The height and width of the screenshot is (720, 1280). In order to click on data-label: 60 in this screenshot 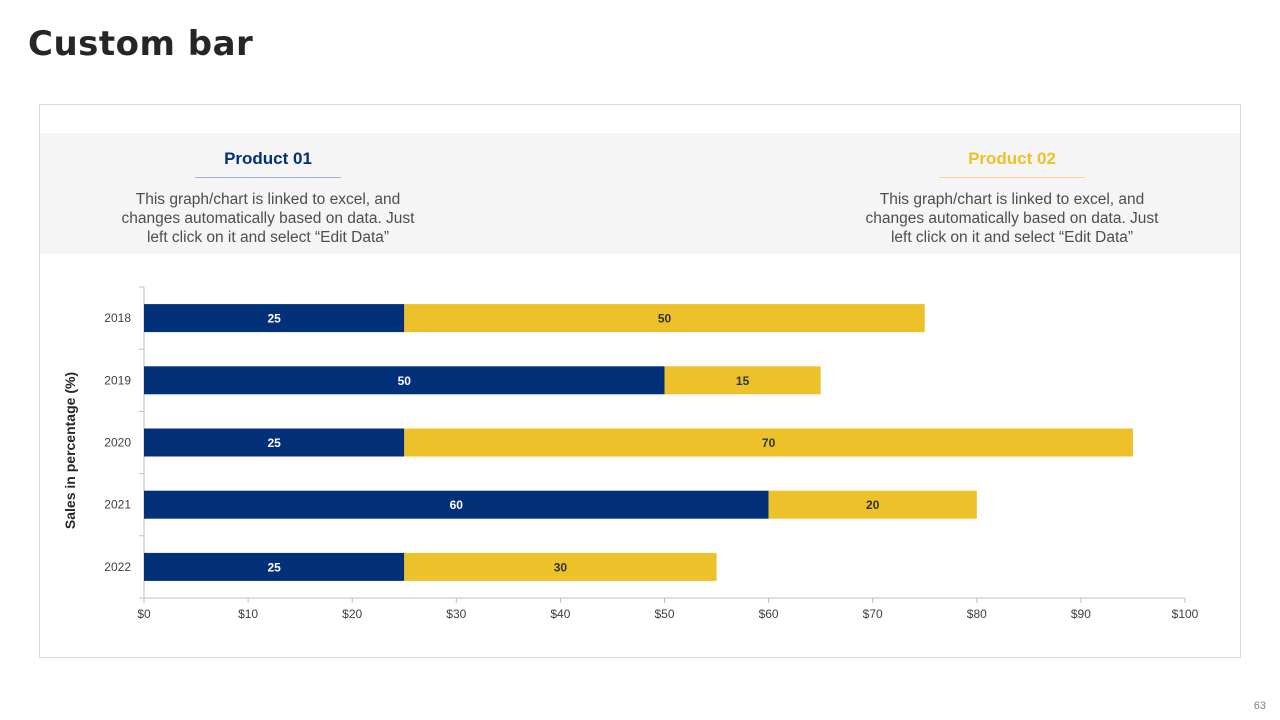, I will do `click(457, 505)`.